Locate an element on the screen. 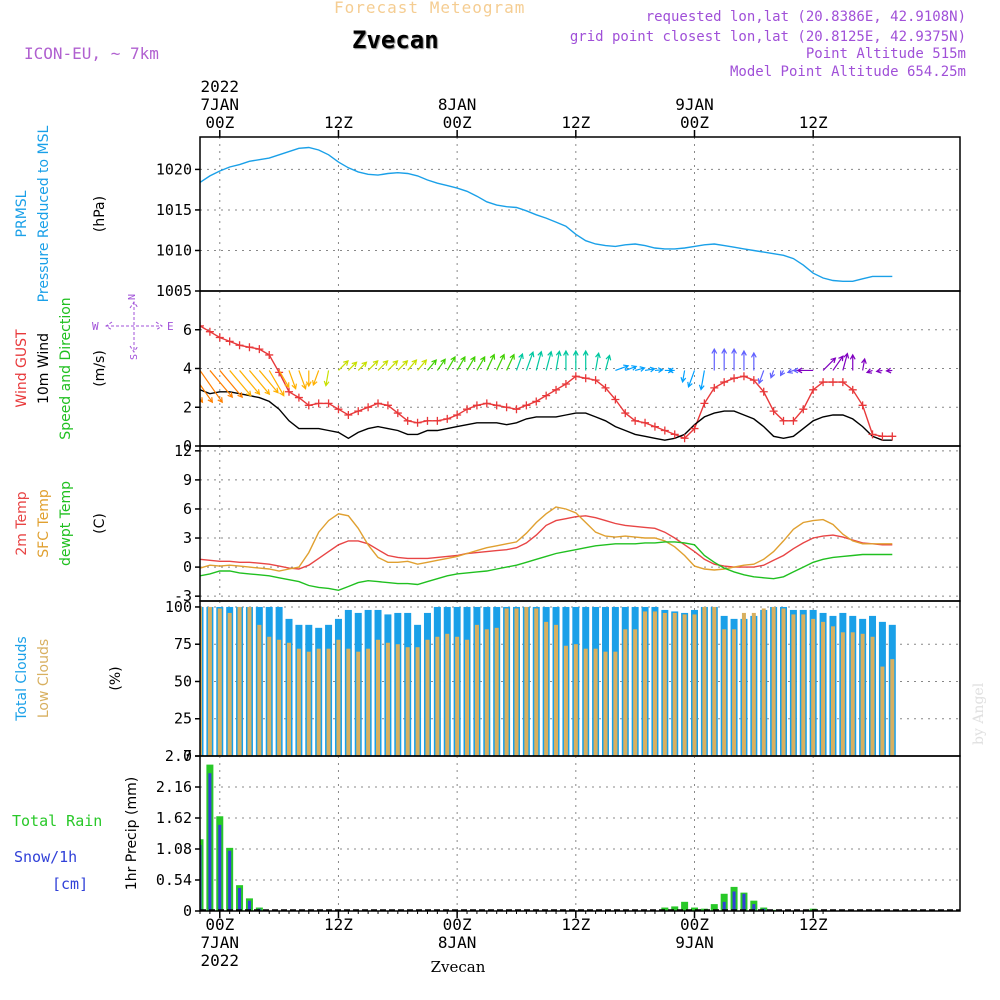 This screenshot has height=1000, width=1000. compass-e: E is located at coordinates (170, 326).